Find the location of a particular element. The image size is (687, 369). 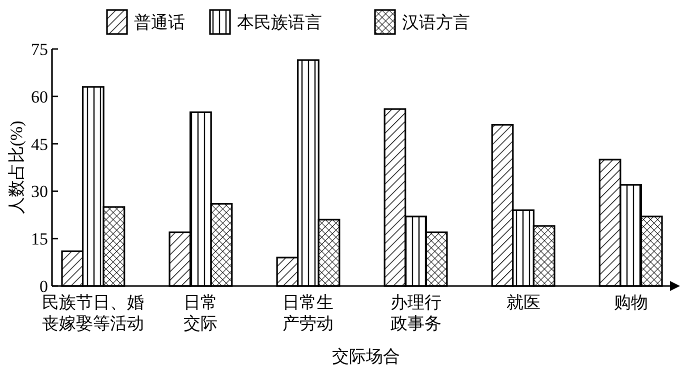

legend-label: 汉语方言 is located at coordinates (436, 22).